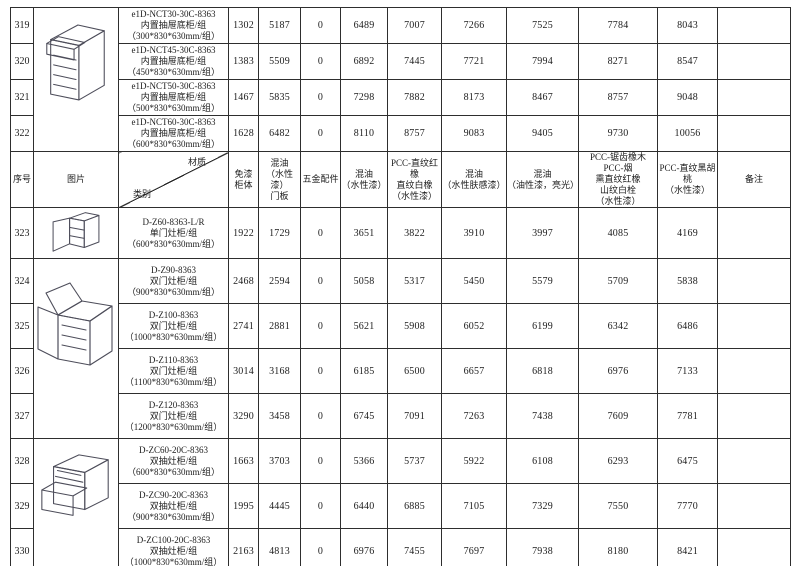 The height and width of the screenshot is (566, 800). I want to click on header-col-unpainted-carcass: 免漆 柜体, so click(243, 179).